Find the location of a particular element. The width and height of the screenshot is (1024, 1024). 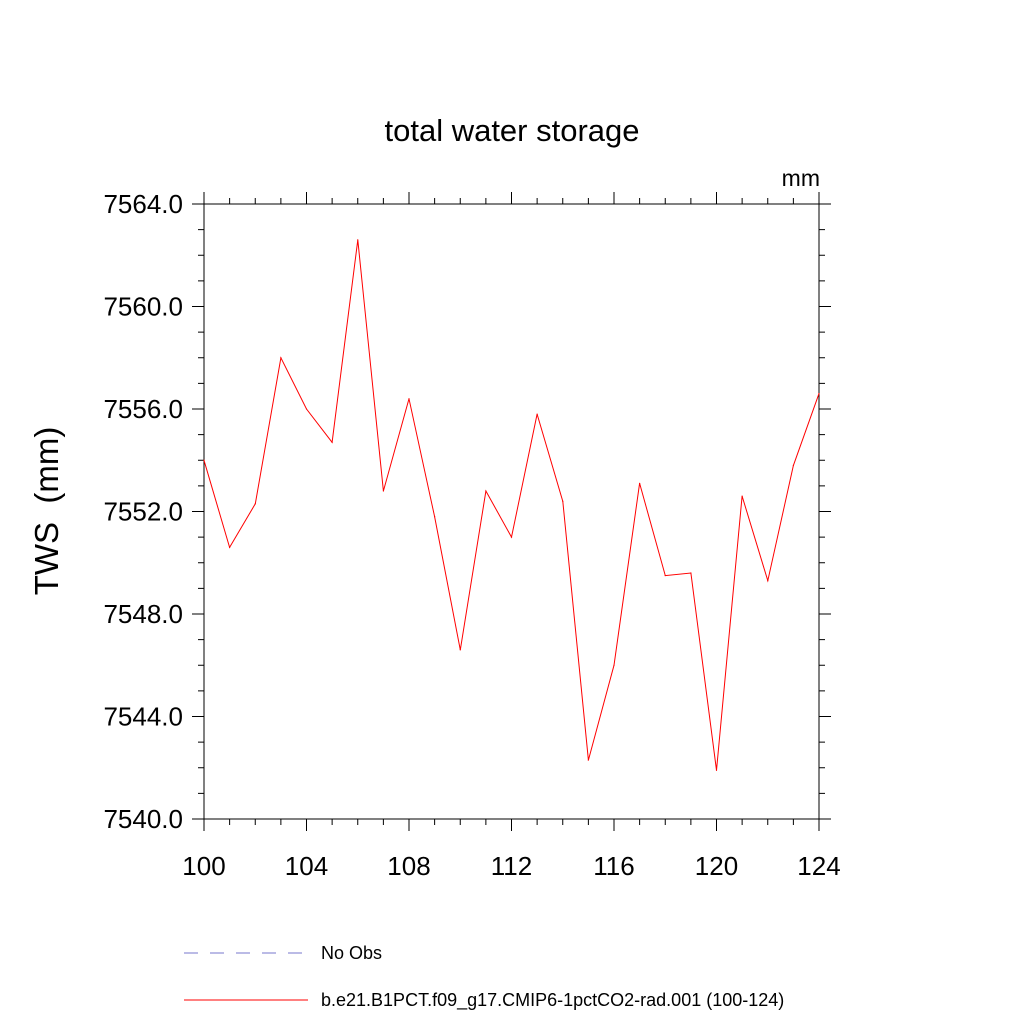

x-tick-label: 100 is located at coordinates (203, 866).